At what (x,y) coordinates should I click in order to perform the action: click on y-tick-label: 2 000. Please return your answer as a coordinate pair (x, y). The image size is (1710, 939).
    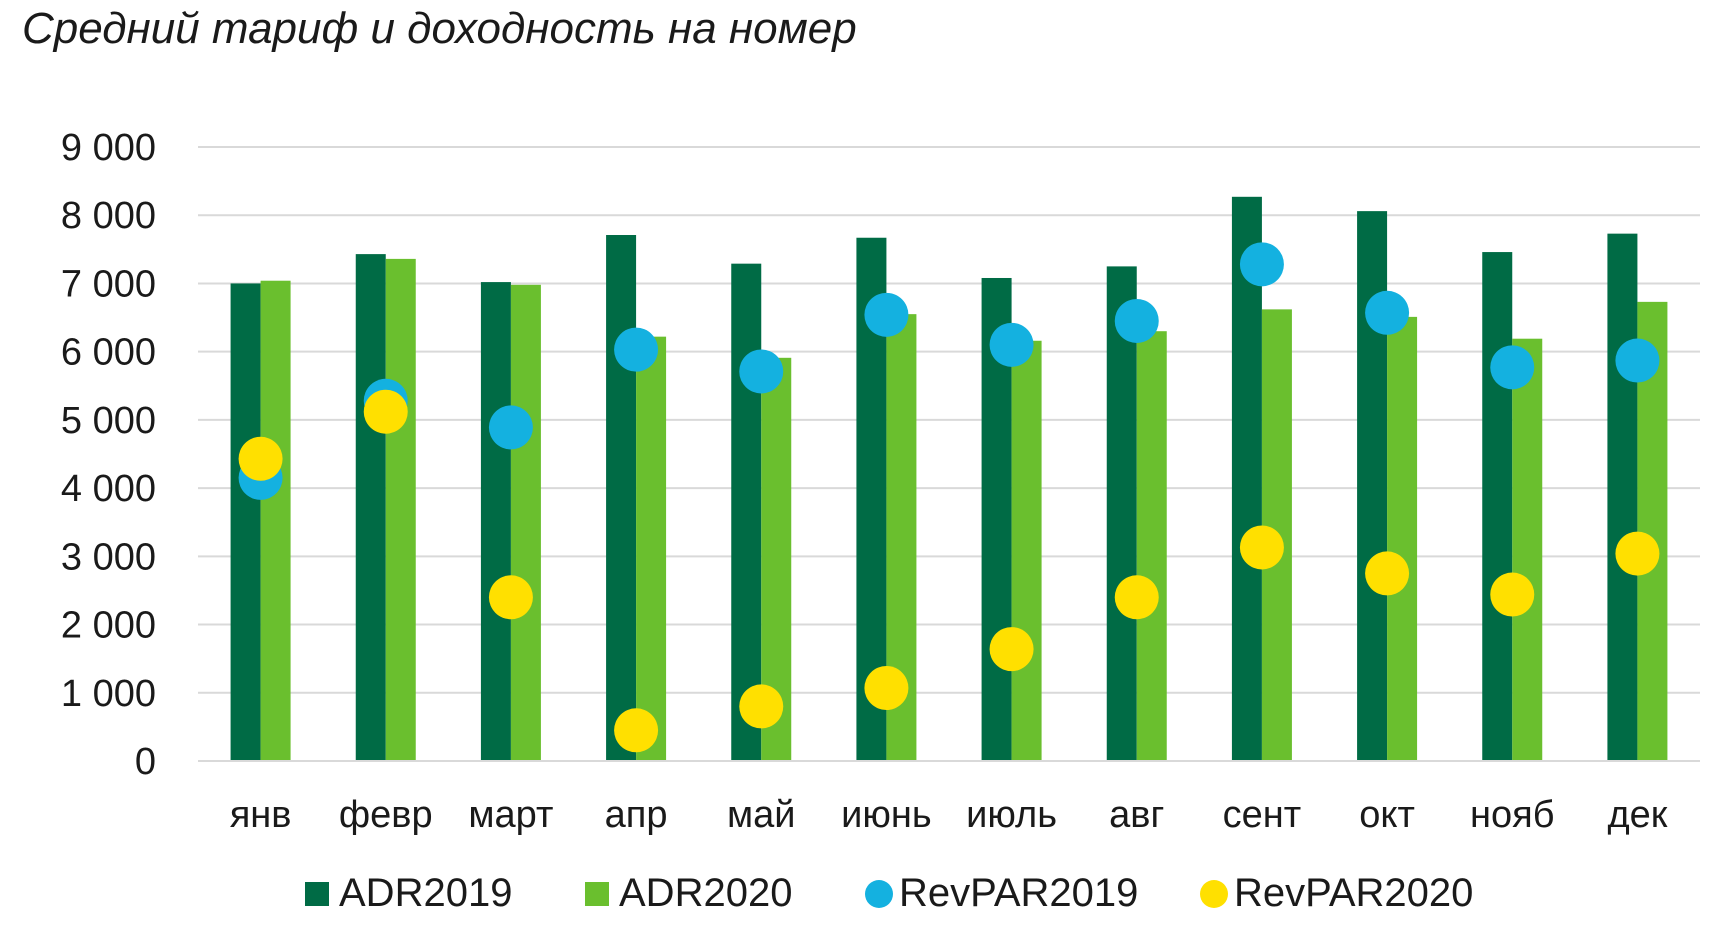
    Looking at the image, I should click on (108, 626).